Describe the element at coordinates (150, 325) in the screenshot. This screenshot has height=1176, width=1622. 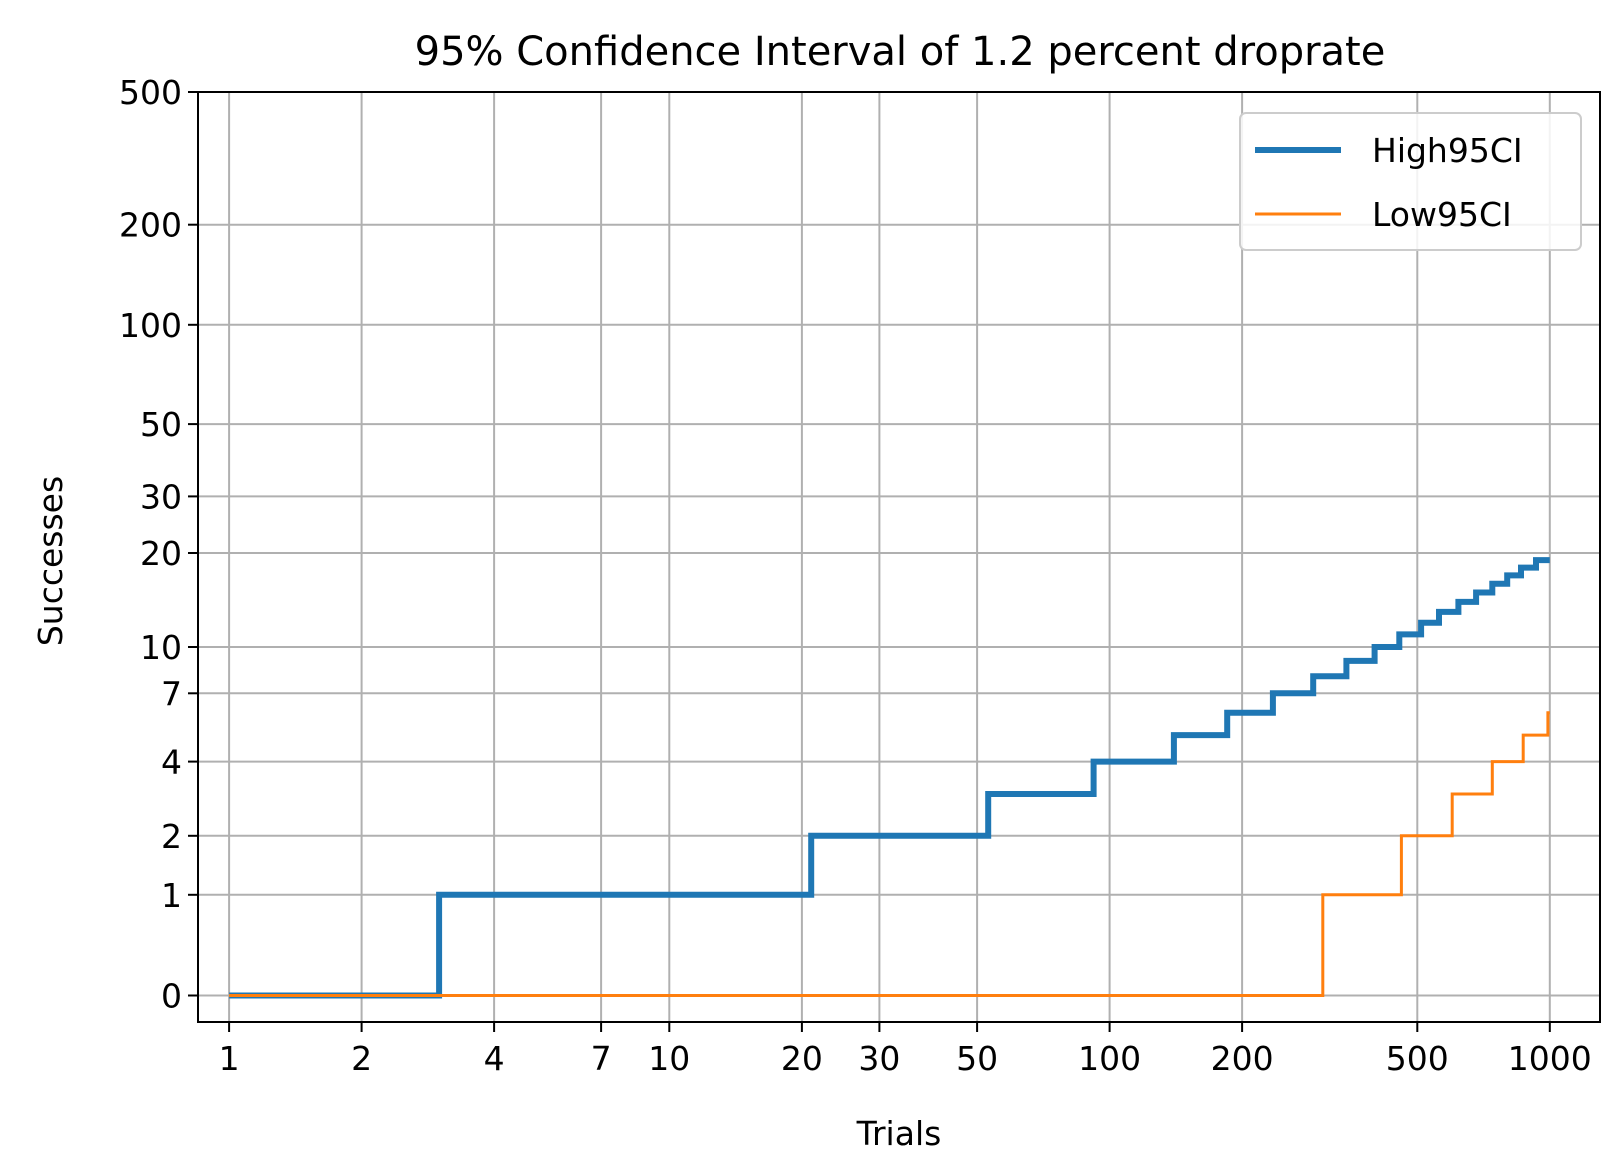
I see `y-tick-label: 100` at that location.